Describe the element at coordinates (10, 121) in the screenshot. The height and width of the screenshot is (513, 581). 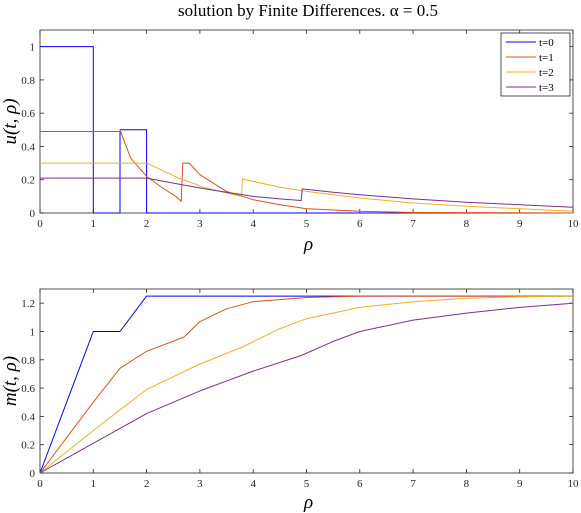
I see `y-axis-label: u(t, ρ)` at that location.